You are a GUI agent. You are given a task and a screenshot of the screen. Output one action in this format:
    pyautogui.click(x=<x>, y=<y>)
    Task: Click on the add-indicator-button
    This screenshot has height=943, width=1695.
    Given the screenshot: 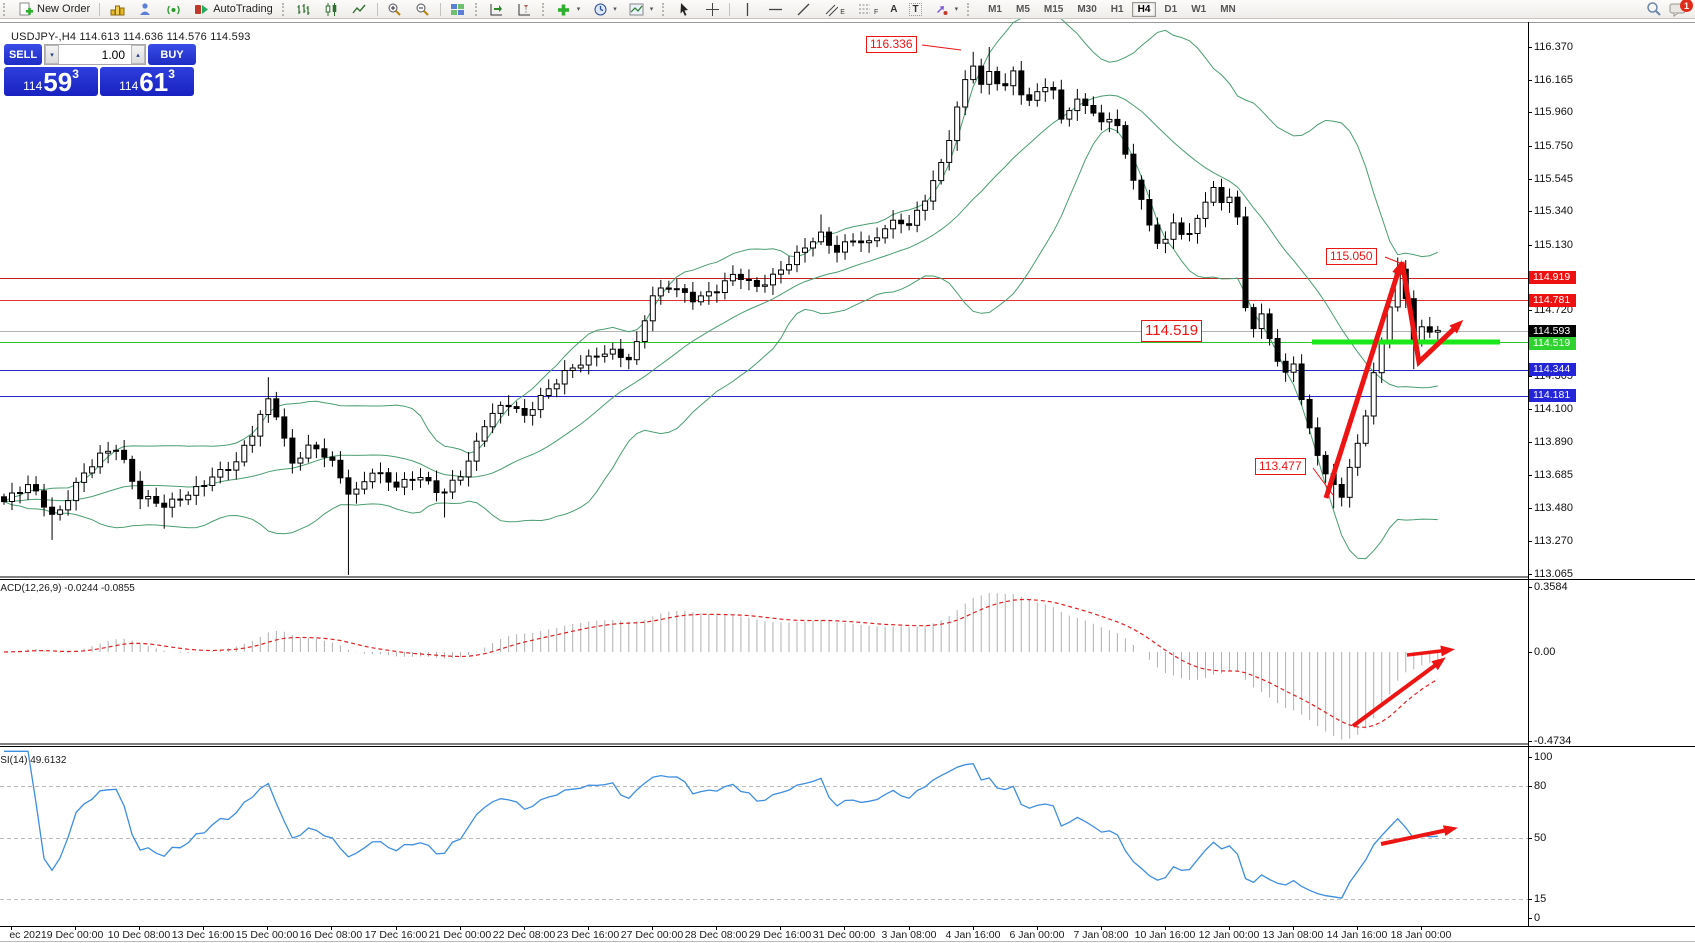 What is the action you would take?
    pyautogui.click(x=568, y=9)
    